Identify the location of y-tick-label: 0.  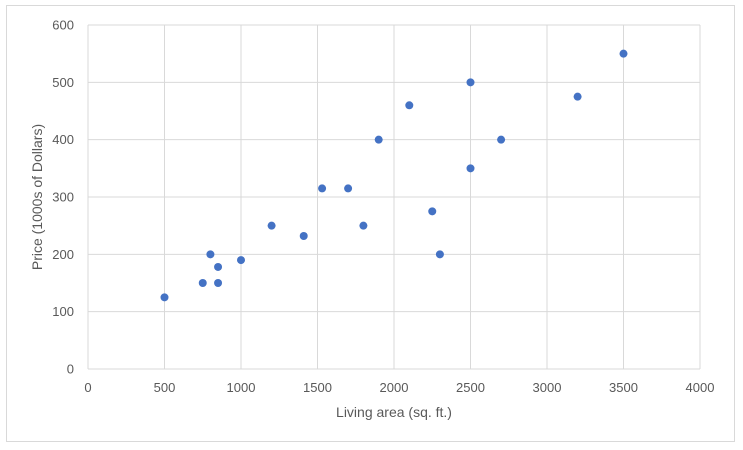
(70, 369).